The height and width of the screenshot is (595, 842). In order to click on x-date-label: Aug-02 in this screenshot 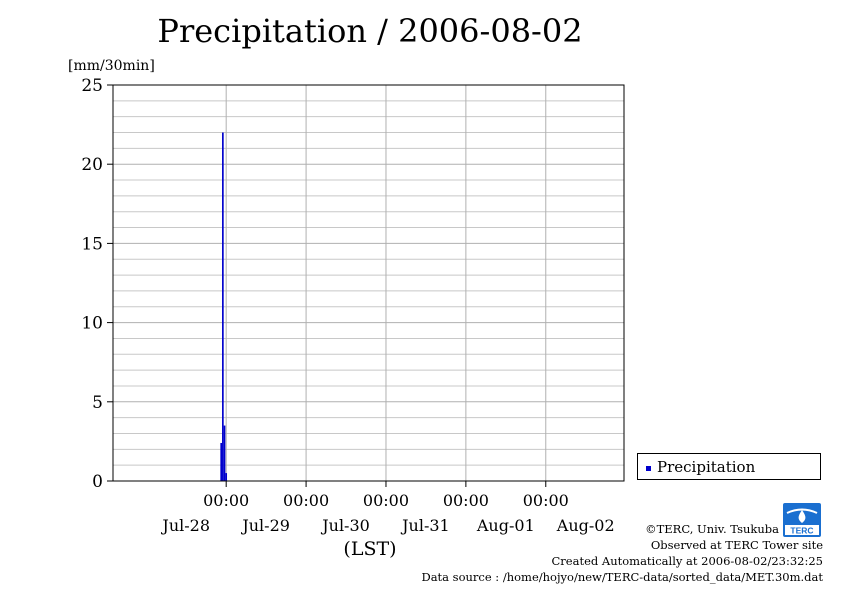, I will do `click(585, 525)`.